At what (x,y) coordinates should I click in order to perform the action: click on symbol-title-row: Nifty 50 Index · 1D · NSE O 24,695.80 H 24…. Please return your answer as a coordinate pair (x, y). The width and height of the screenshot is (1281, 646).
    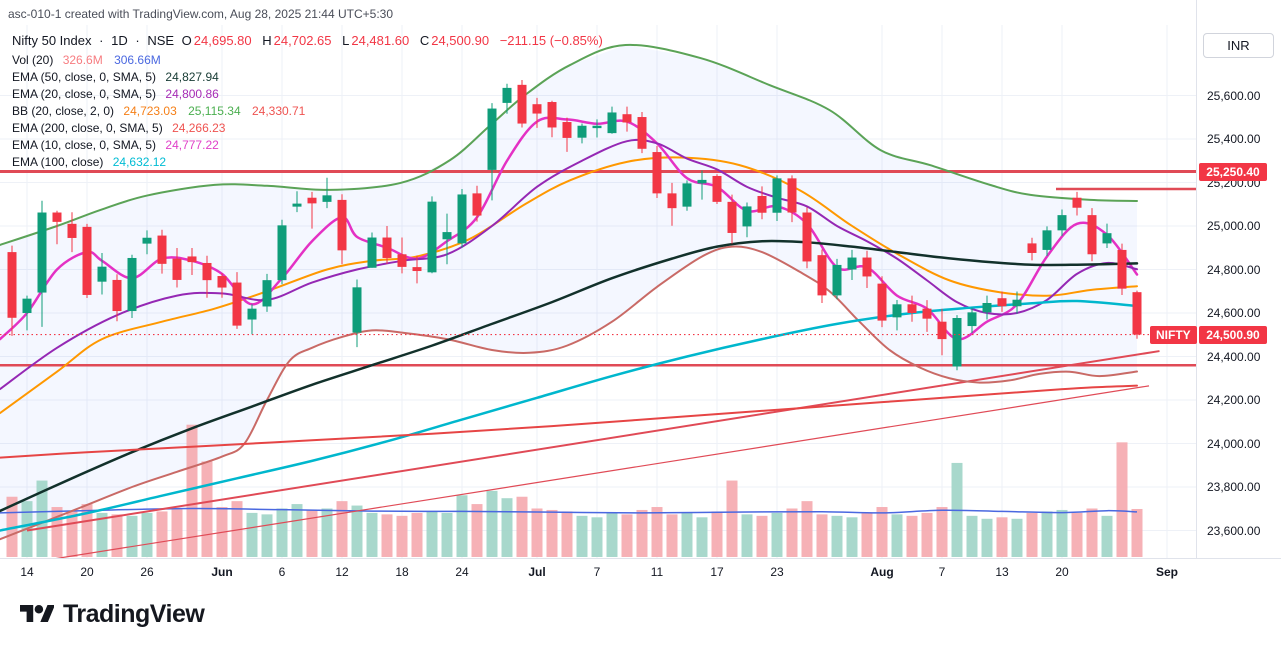
    Looking at the image, I should click on (310, 40).